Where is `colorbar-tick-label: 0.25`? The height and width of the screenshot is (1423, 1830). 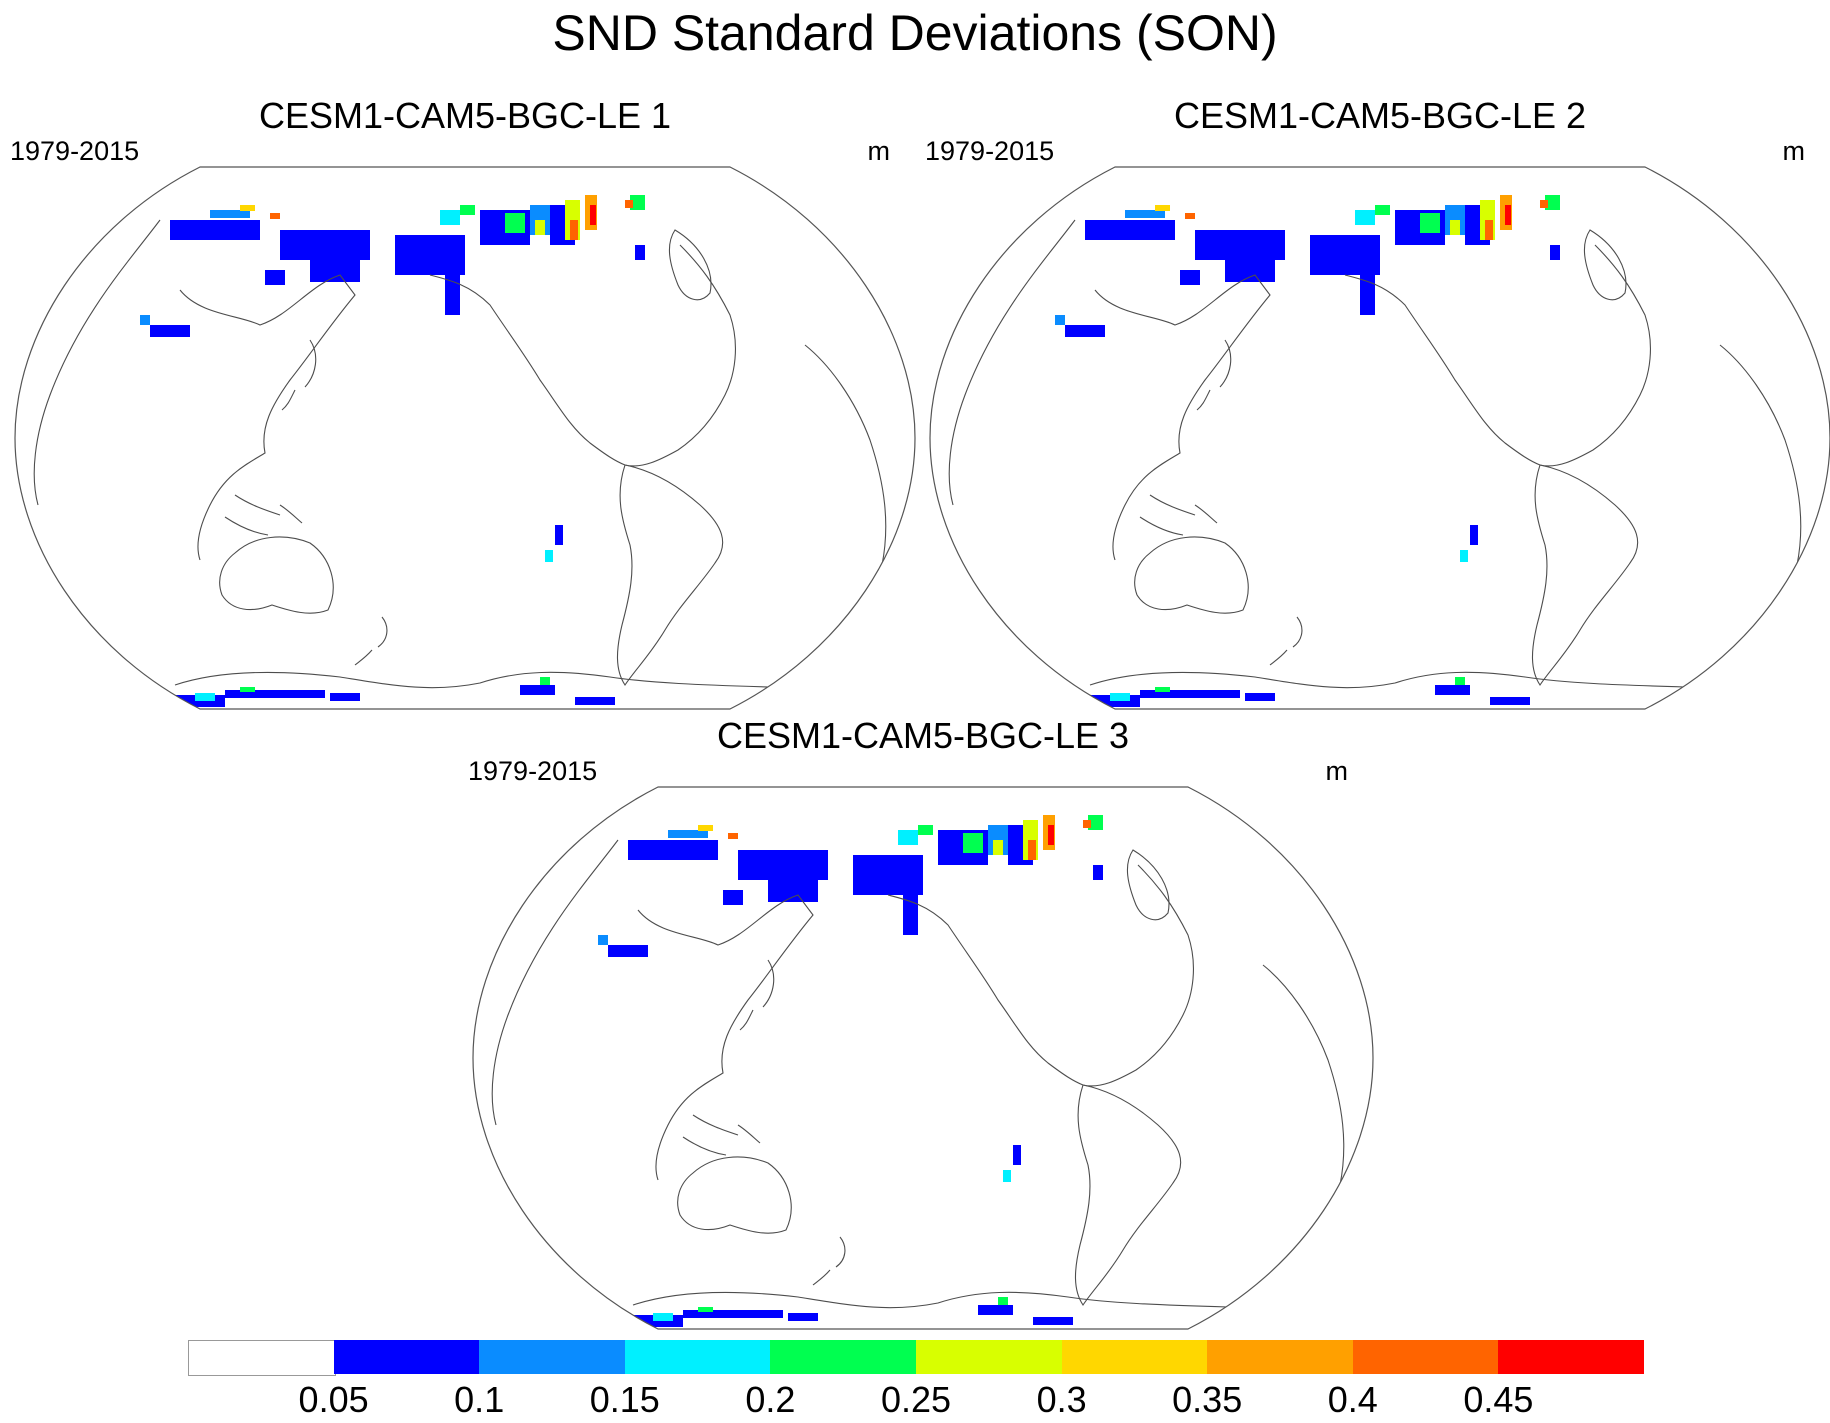 colorbar-tick-label: 0.25 is located at coordinates (916, 1399).